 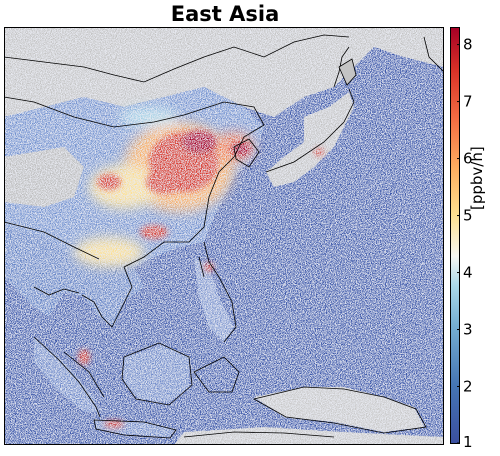 I want to click on map-title: East Asia, so click(x=225, y=14).